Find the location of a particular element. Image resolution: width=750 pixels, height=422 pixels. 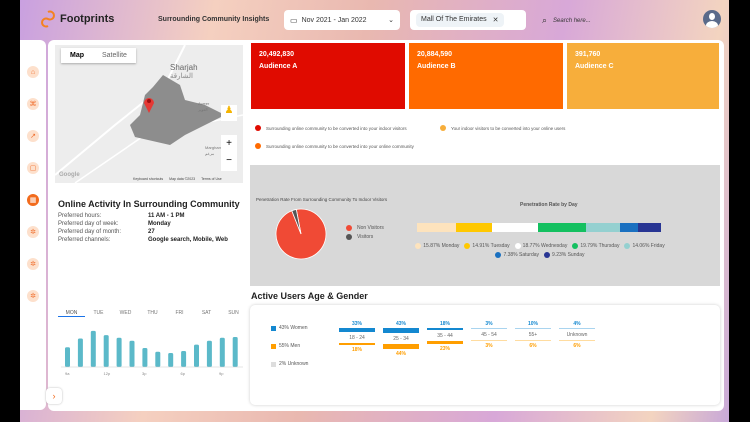

calendar-icon: ▭ is located at coordinates (294, 20).